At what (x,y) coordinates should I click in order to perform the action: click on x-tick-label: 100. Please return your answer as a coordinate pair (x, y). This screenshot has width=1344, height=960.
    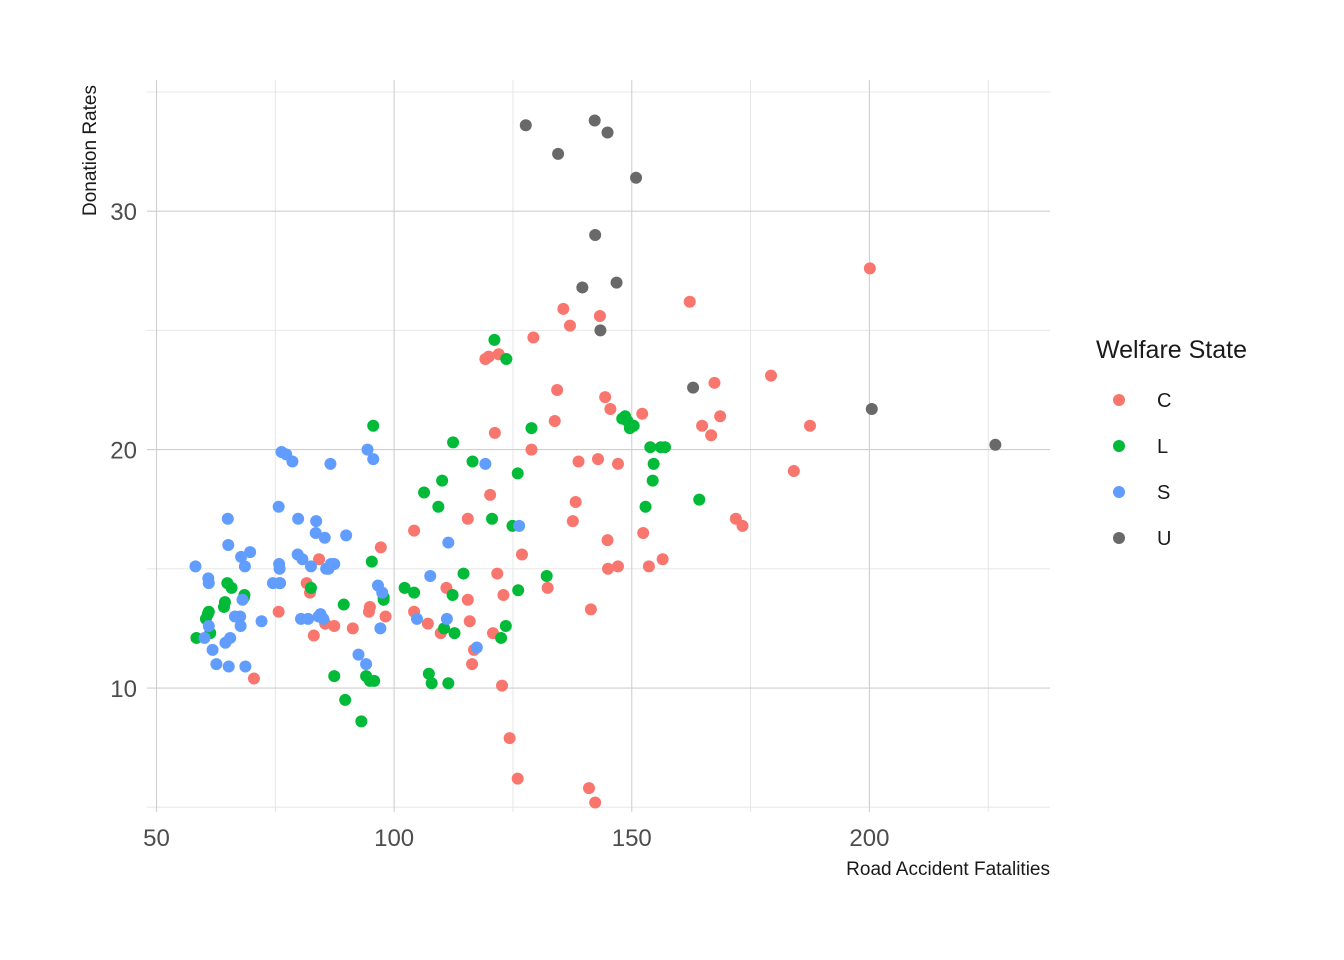
    Looking at the image, I should click on (394, 838).